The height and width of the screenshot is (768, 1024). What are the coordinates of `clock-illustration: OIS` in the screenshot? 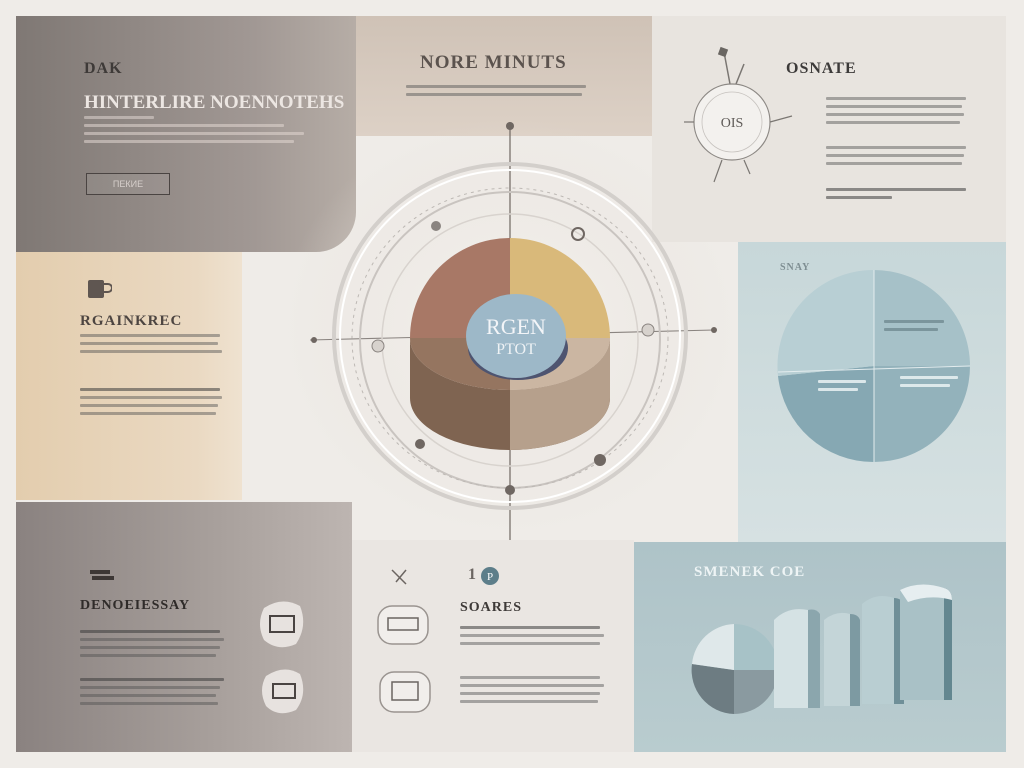 It's located at (738, 114).